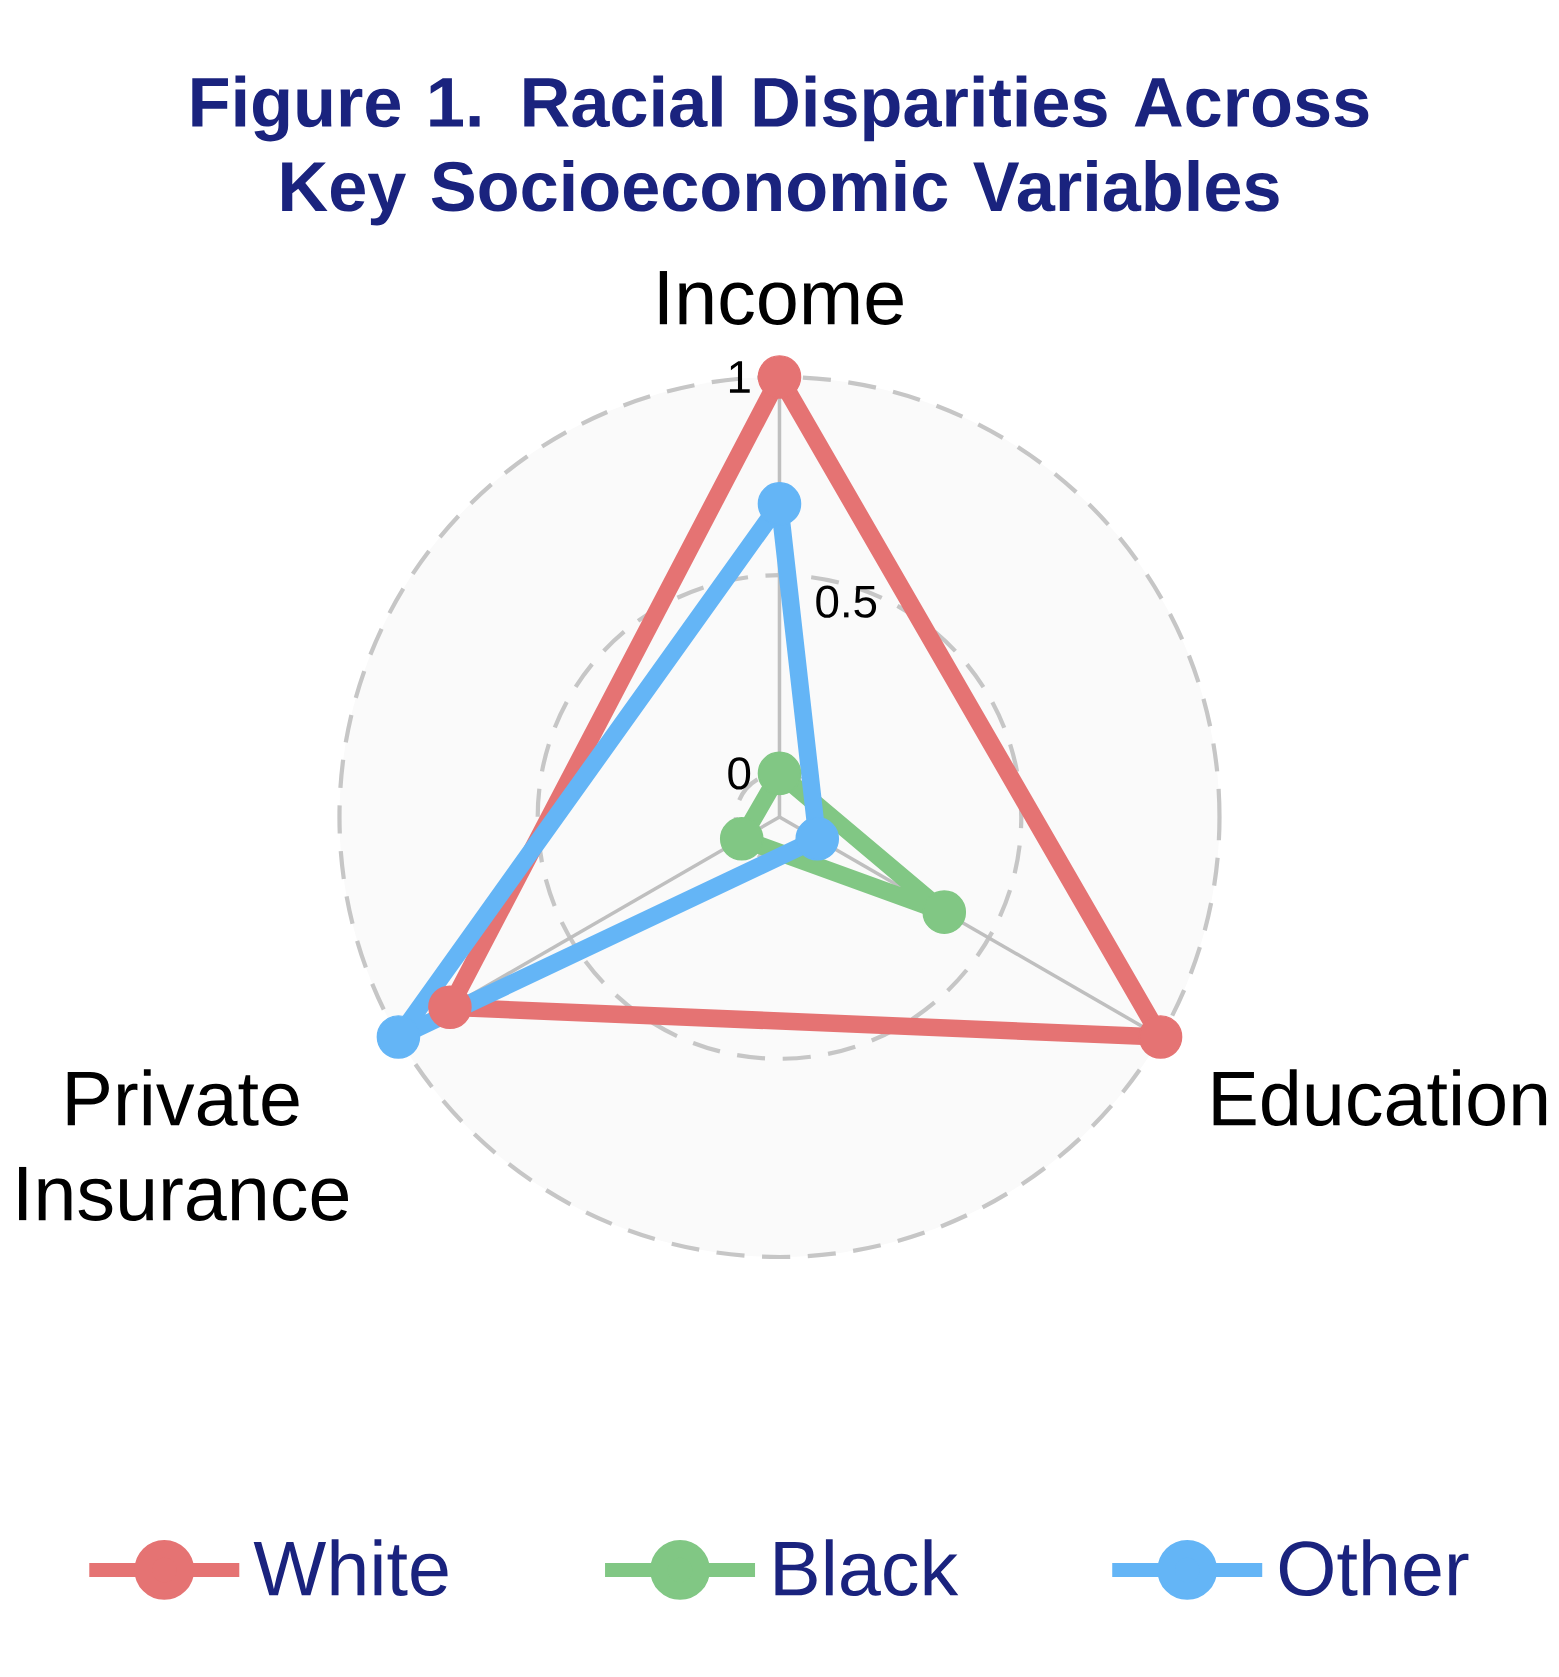  What do you see at coordinates (739, 377) in the screenshot?
I see `y-tick-label: 1` at bounding box center [739, 377].